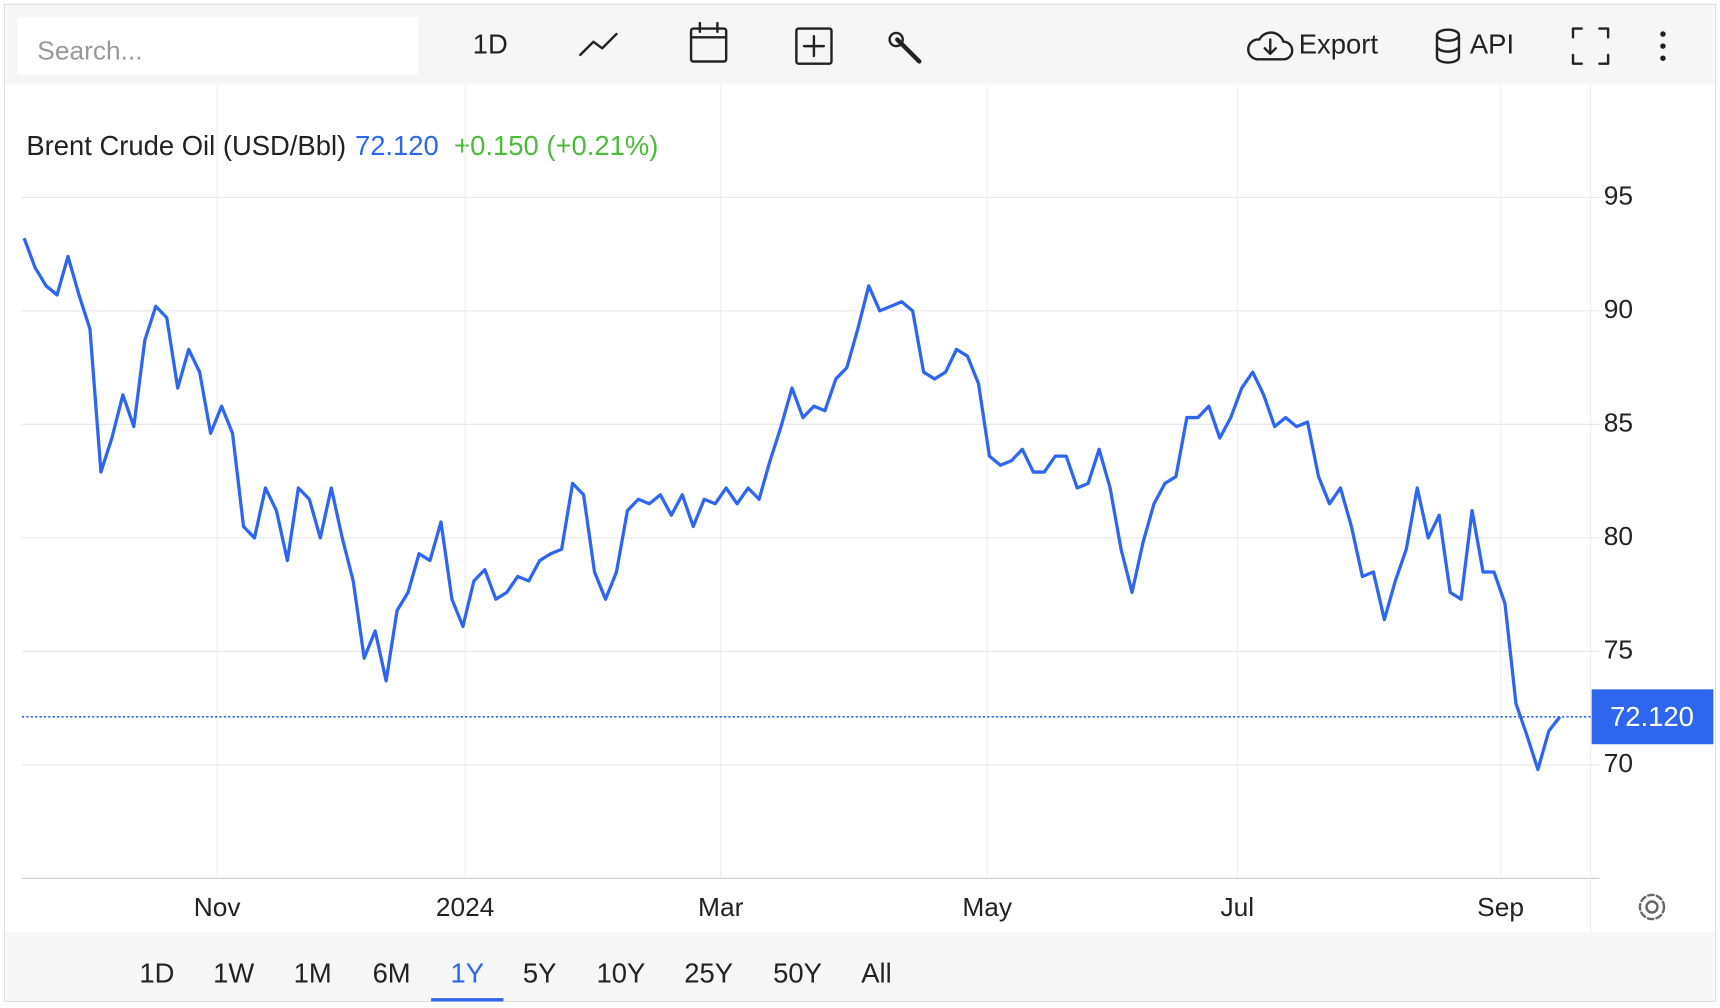  What do you see at coordinates (620, 972) in the screenshot?
I see `range-button: 10Y` at bounding box center [620, 972].